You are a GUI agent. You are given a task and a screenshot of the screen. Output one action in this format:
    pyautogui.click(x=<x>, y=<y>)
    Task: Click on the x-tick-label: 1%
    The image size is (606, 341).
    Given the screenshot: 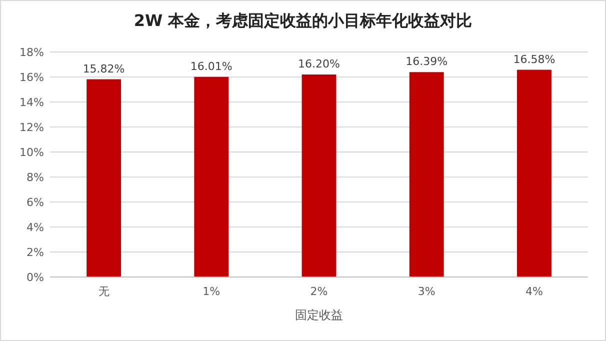 What is the action you would take?
    pyautogui.click(x=211, y=291)
    